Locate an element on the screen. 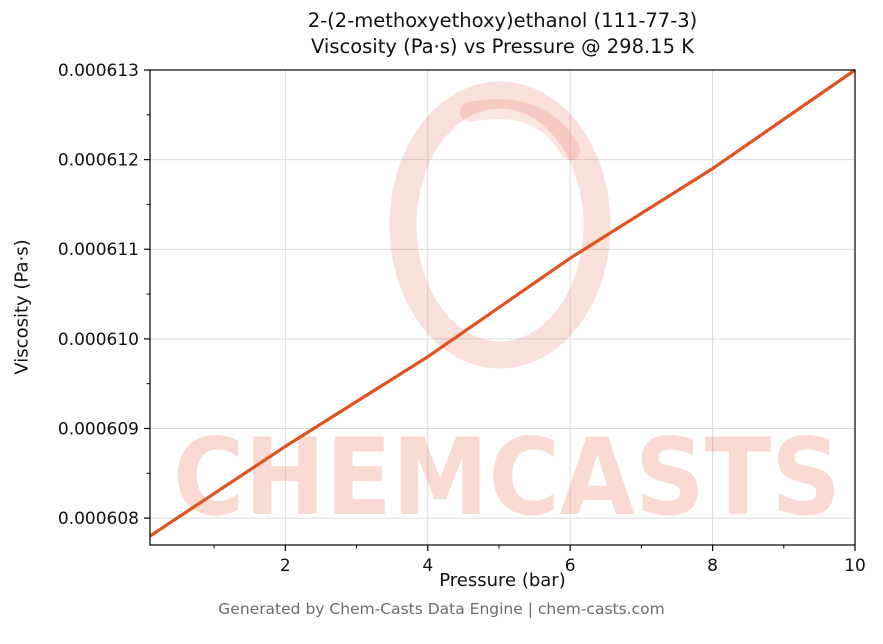 This screenshot has width=883, height=644. y-tick-label: 0.000613 is located at coordinates (98, 71).